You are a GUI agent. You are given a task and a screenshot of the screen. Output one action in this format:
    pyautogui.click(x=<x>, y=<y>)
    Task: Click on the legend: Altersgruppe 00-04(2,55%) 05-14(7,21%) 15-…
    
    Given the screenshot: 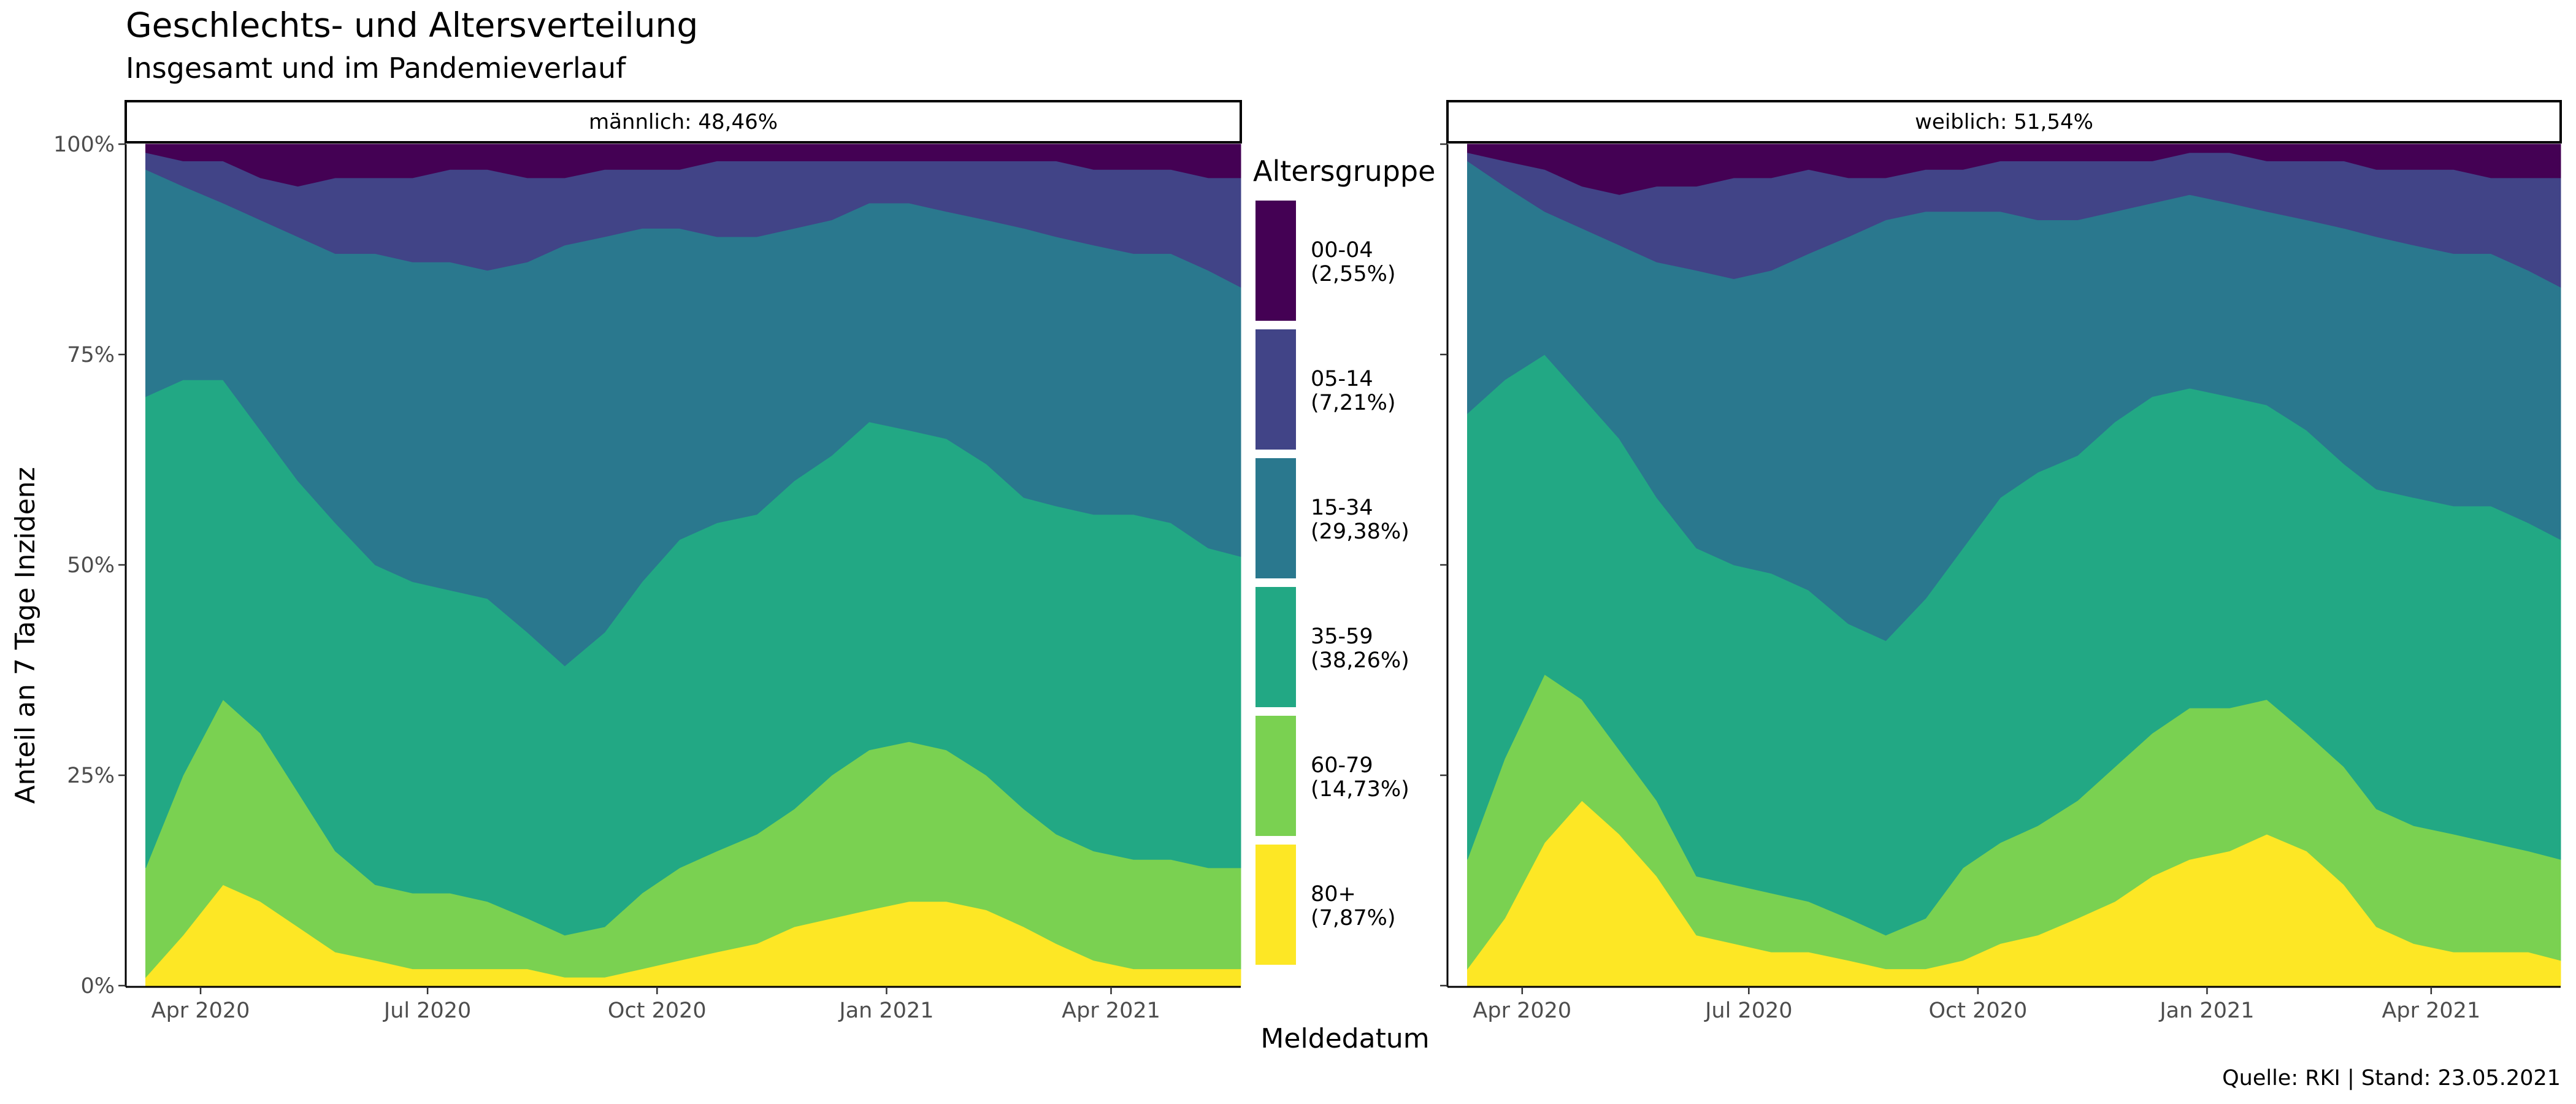 What is the action you would take?
    pyautogui.click(x=1344, y=560)
    